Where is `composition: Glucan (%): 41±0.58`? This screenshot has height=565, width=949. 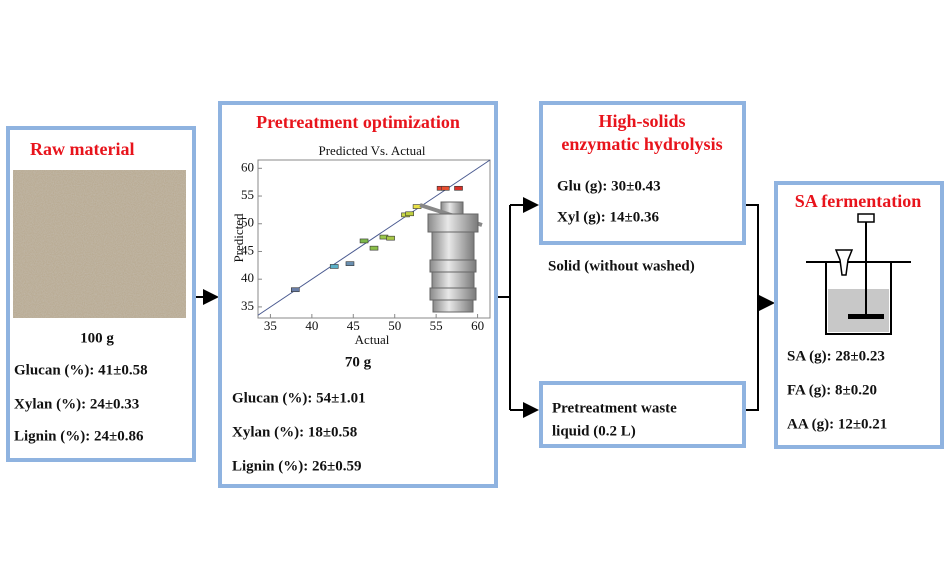
composition: Glucan (%): 41±0.58 is located at coordinates (81, 370).